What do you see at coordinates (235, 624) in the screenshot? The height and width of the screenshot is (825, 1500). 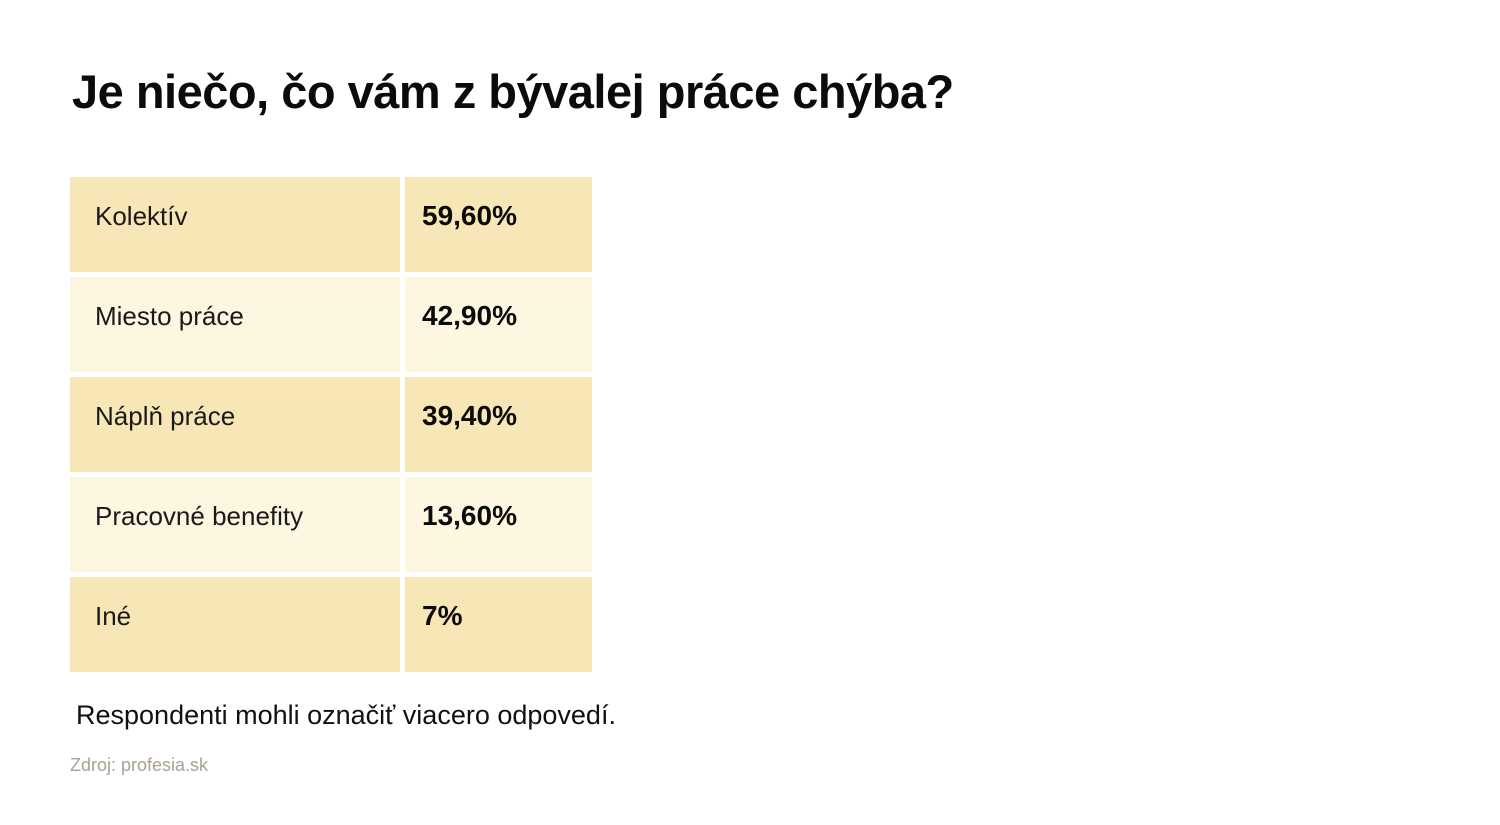 I see `table-row-label: Iné` at bounding box center [235, 624].